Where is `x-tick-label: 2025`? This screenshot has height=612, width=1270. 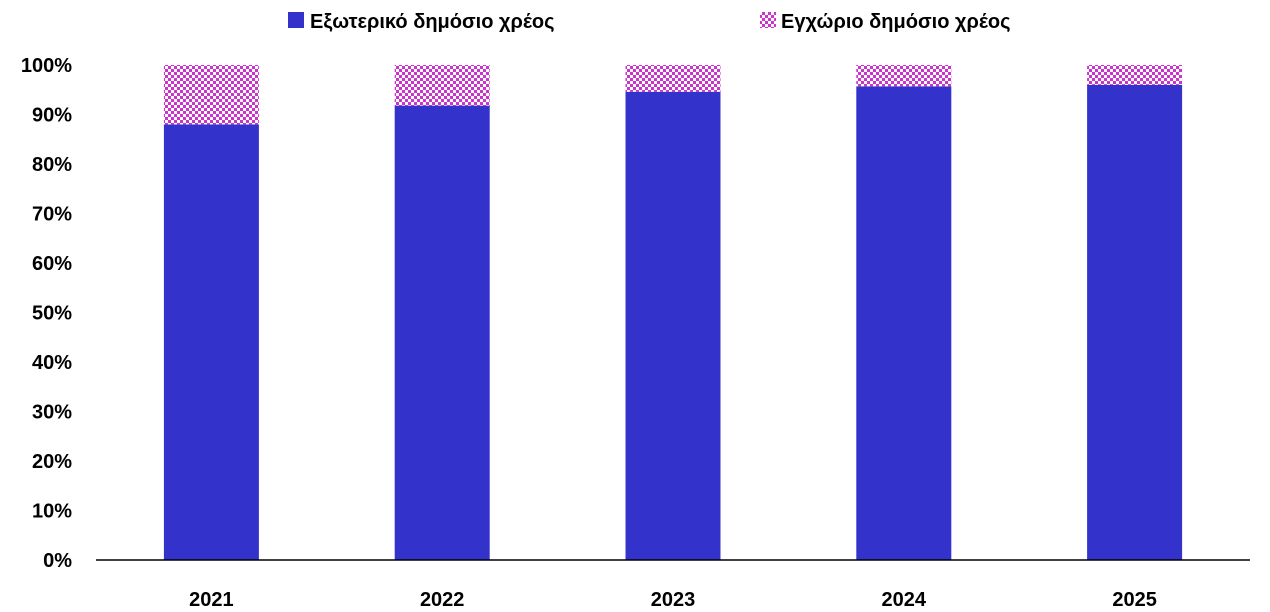 x-tick-label: 2025 is located at coordinates (1134, 600).